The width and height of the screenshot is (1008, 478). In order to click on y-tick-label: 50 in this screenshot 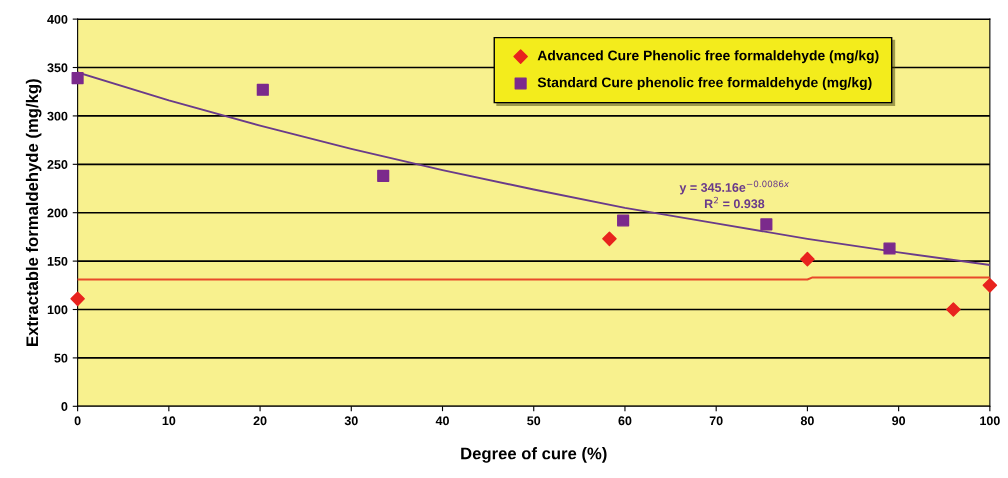, I will do `click(61, 358)`.